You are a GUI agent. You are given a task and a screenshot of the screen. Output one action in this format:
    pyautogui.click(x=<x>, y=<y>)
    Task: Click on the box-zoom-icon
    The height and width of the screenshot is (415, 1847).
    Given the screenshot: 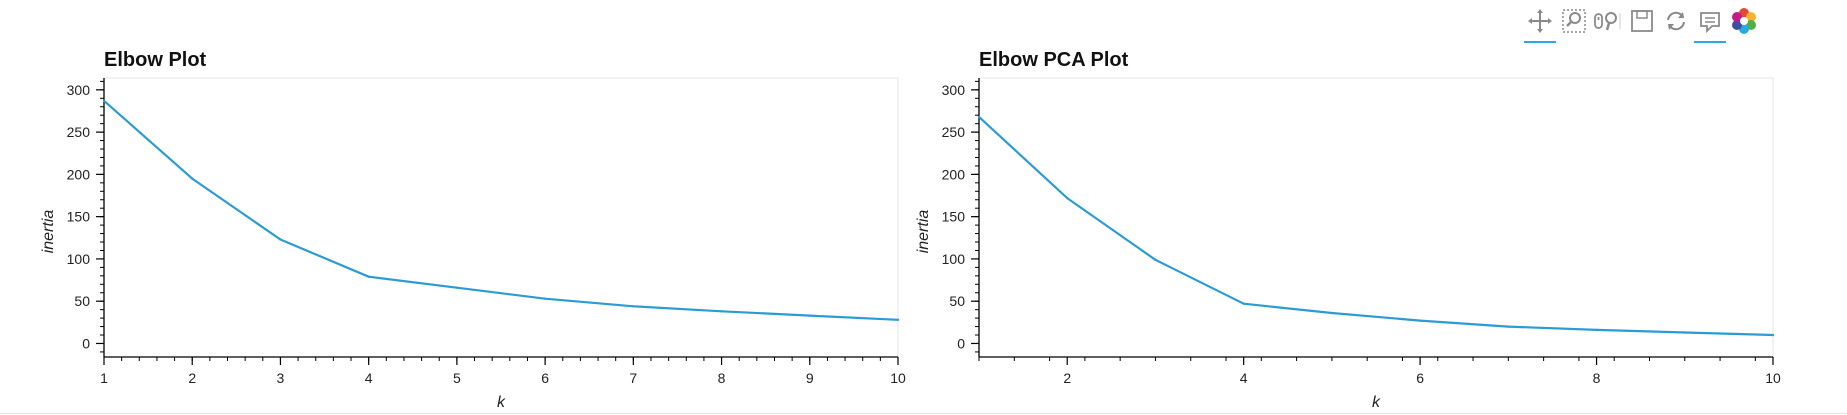 What is the action you would take?
    pyautogui.click(x=1574, y=21)
    